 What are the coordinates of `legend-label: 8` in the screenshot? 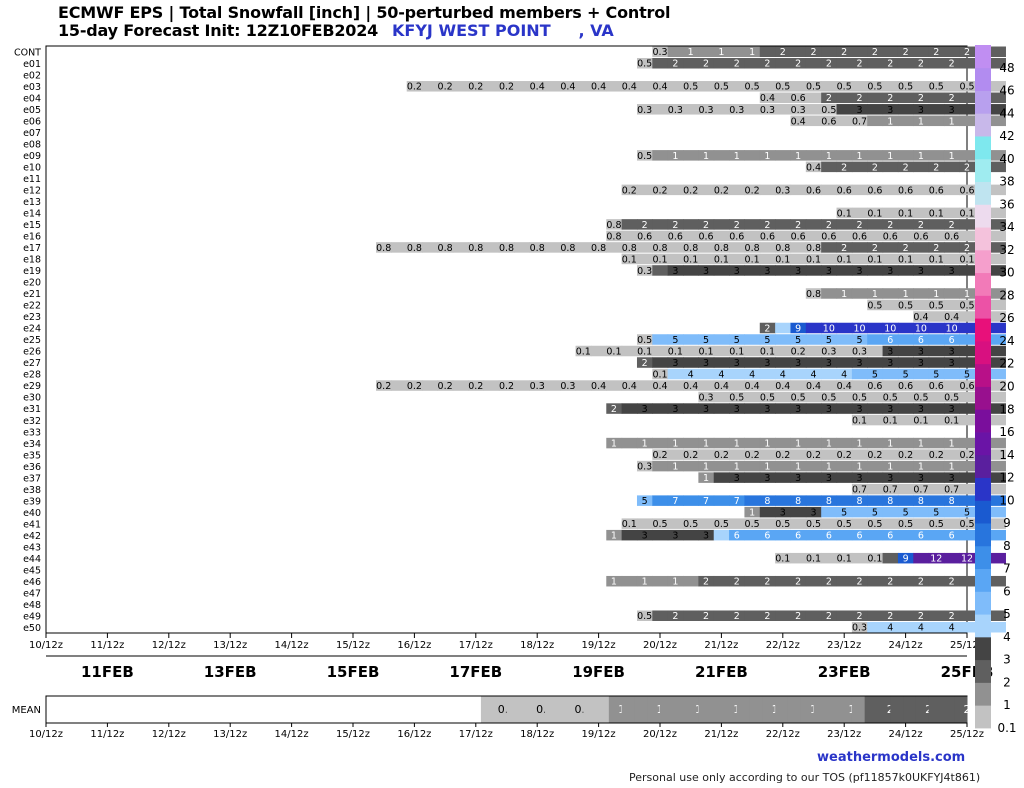 It's located at (1007, 546).